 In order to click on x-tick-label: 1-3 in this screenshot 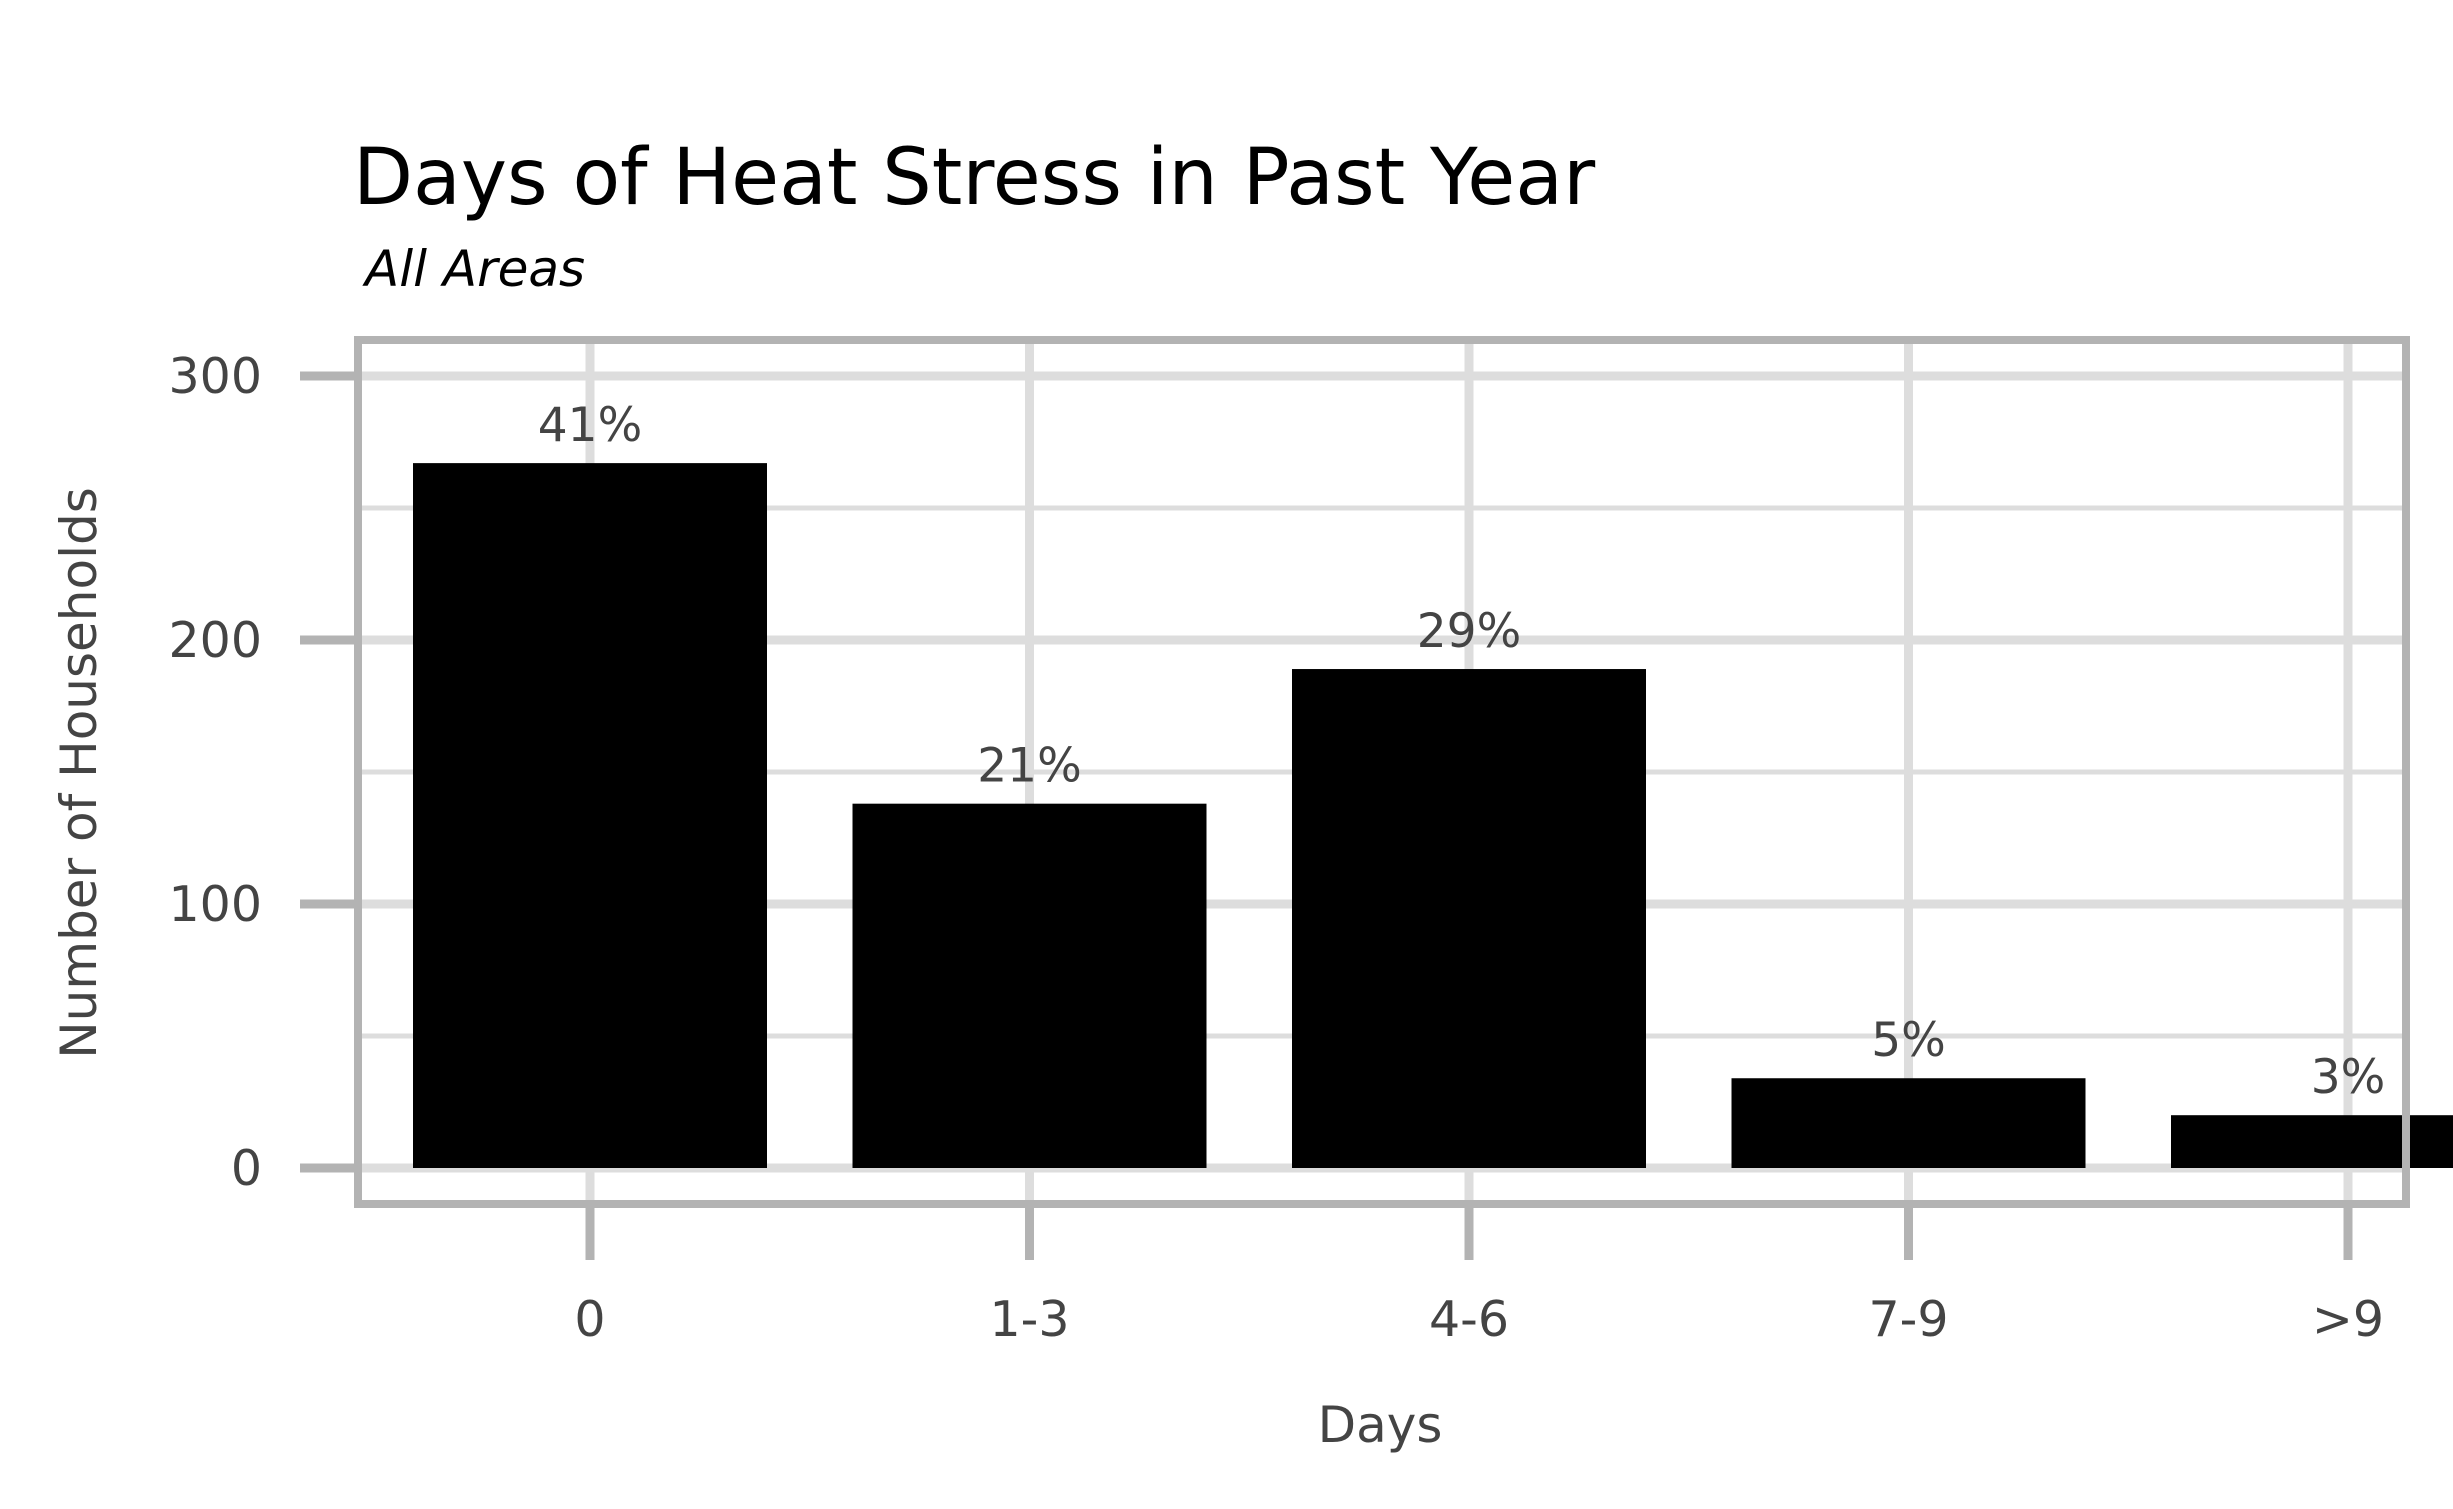, I will do `click(1029, 1319)`.